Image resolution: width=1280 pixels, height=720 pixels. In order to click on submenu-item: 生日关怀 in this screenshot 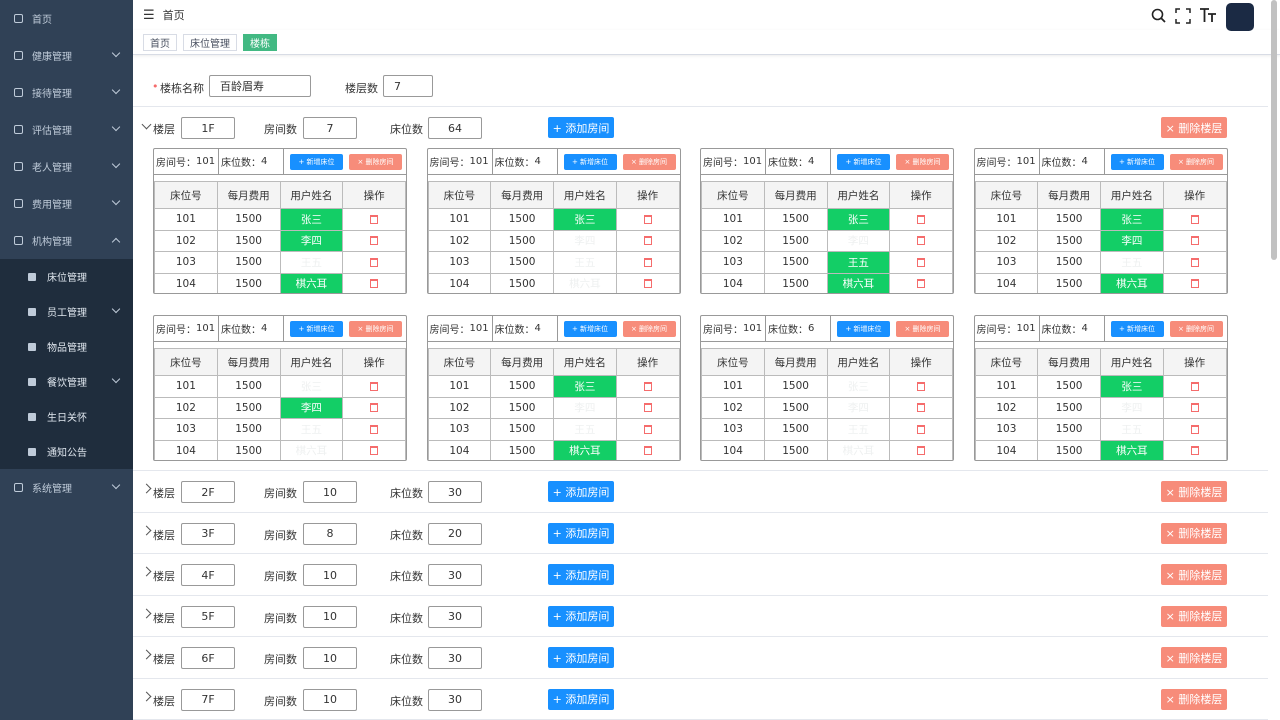, I will do `click(66, 416)`.